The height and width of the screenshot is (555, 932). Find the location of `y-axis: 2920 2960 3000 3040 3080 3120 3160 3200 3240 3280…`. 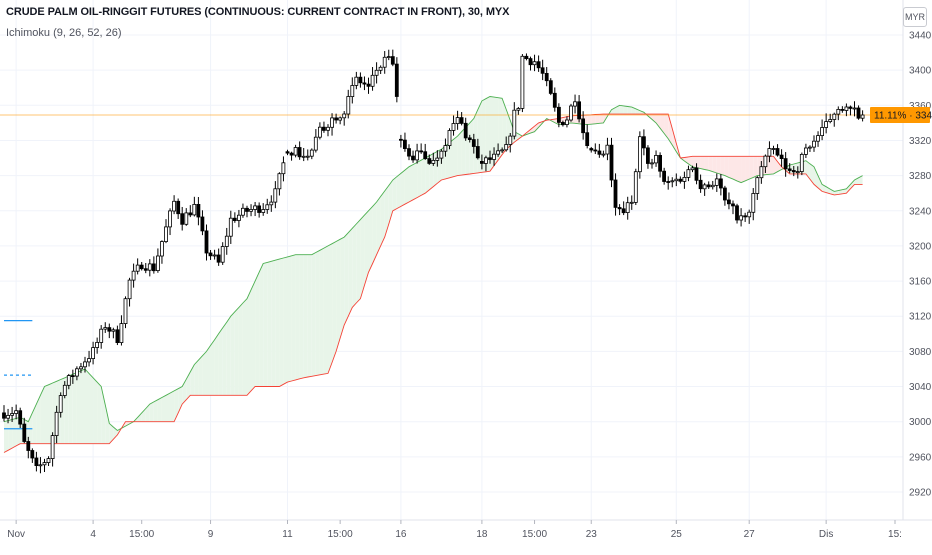

y-axis: 2920 2960 3000 3040 3080 3120 3160 3200 3240 3280… is located at coordinates (920, 265).